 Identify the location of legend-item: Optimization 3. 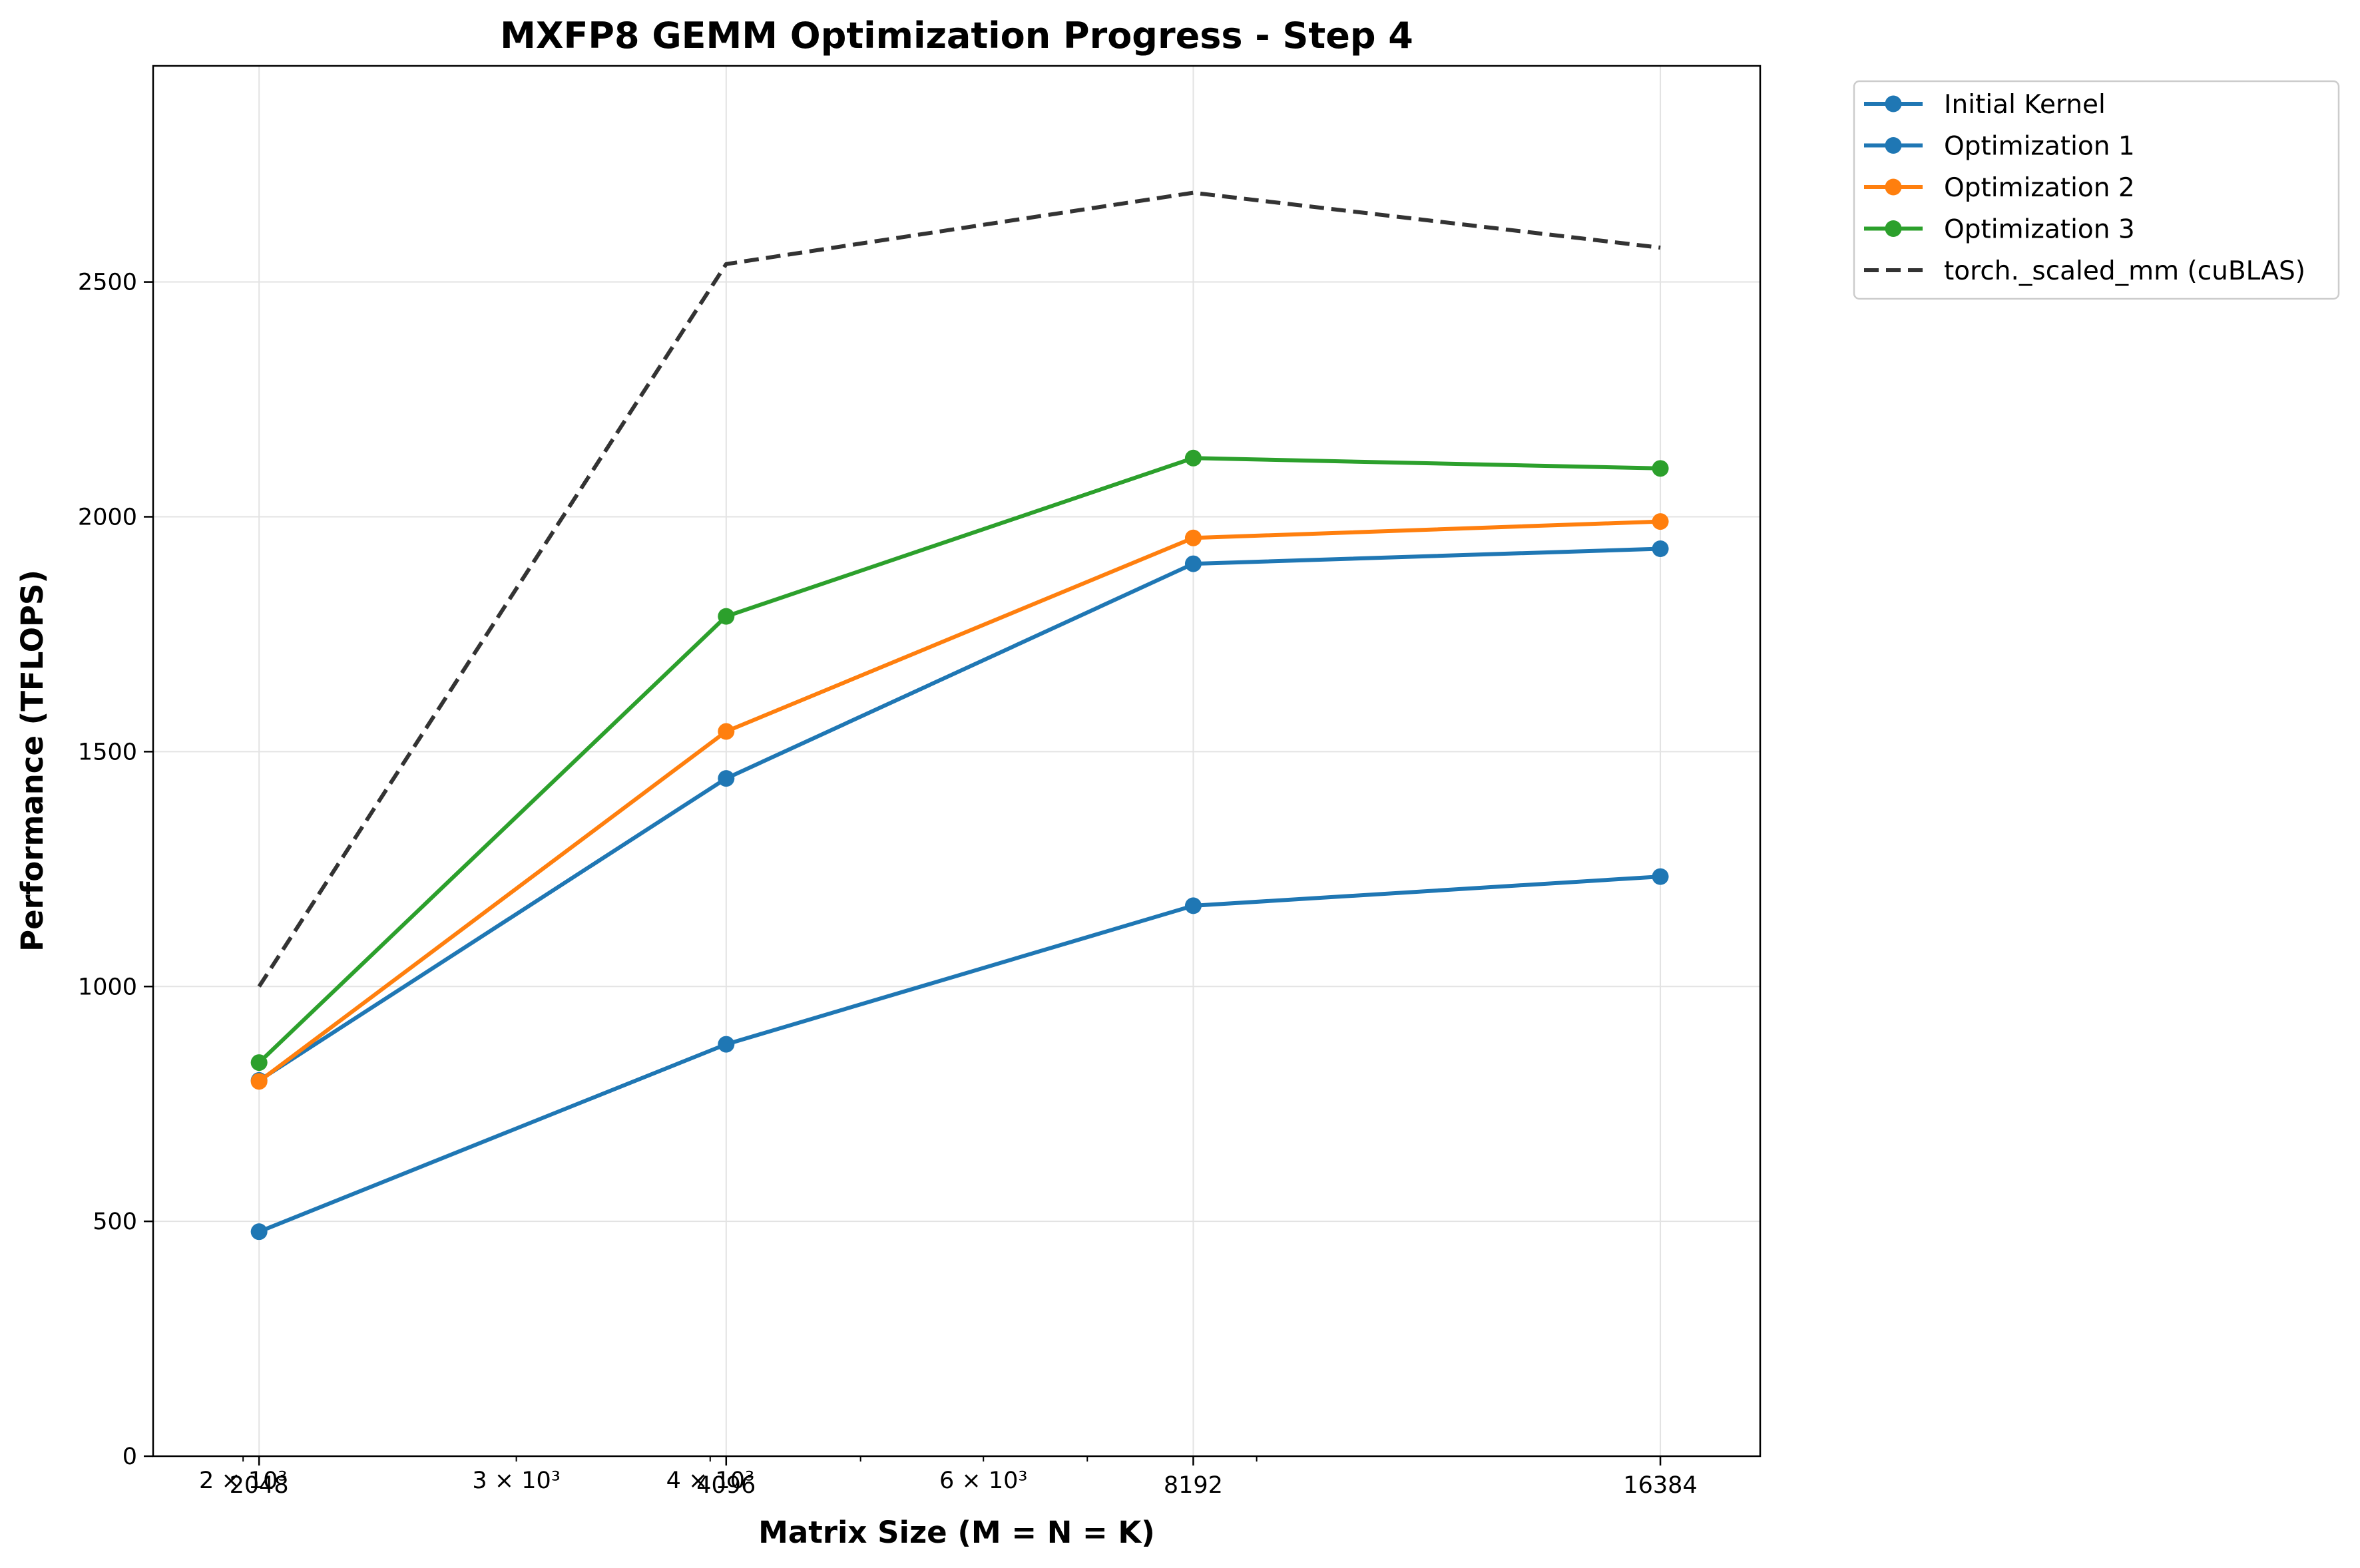
(1999, 230).